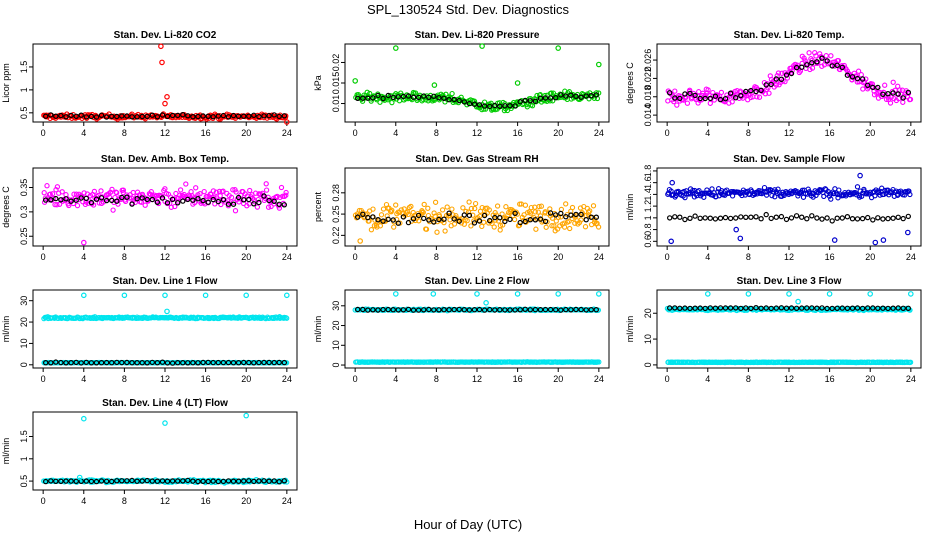 This screenshot has width=936, height=540. What do you see at coordinates (165, 35) in the screenshot?
I see `panel-title: Stan. Dev. Li-820 CO2` at bounding box center [165, 35].